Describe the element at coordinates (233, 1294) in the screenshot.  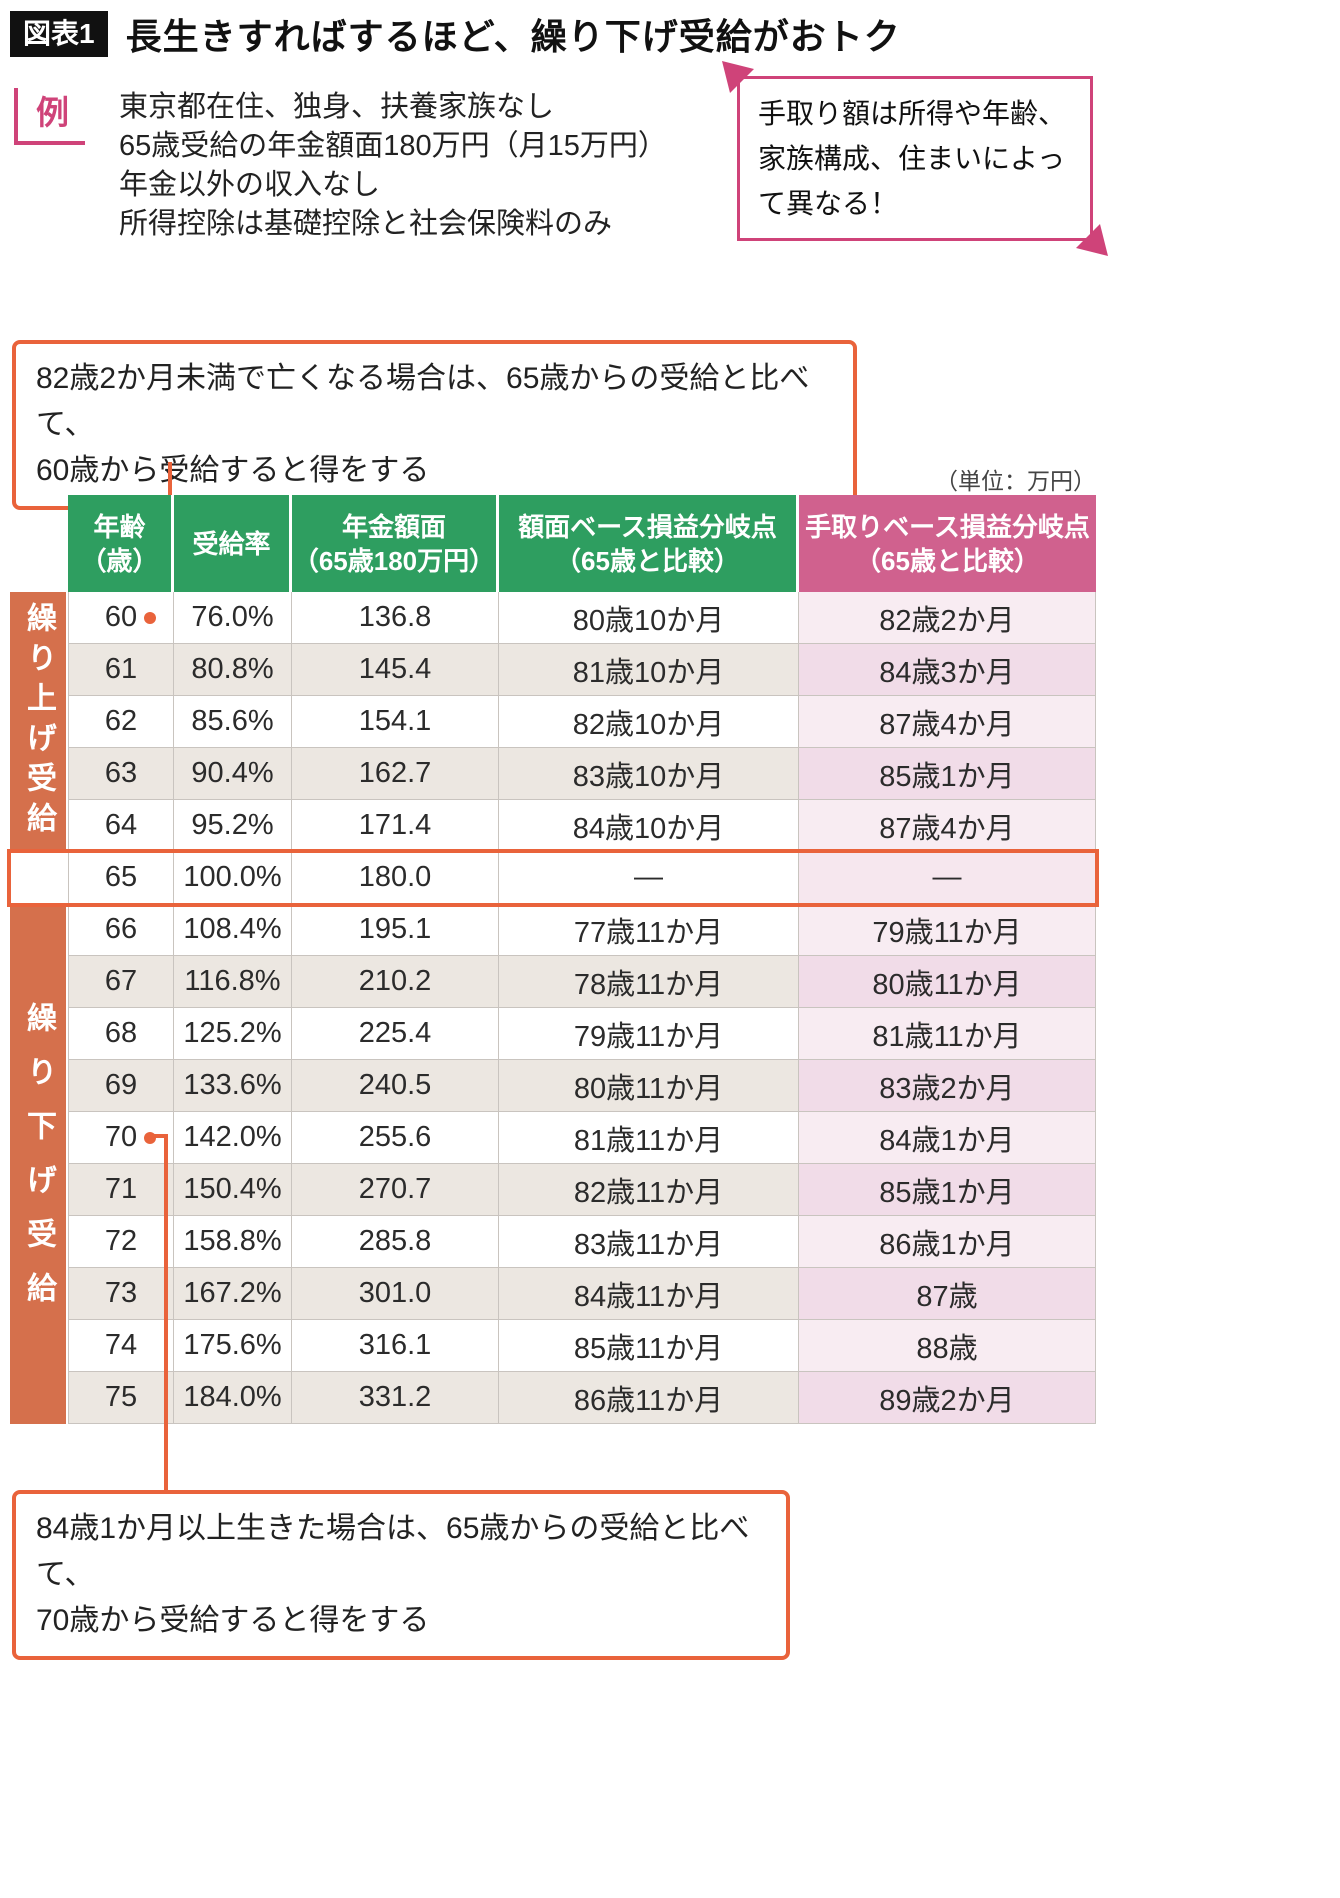
I see `cell-rate: 167.2%` at that location.